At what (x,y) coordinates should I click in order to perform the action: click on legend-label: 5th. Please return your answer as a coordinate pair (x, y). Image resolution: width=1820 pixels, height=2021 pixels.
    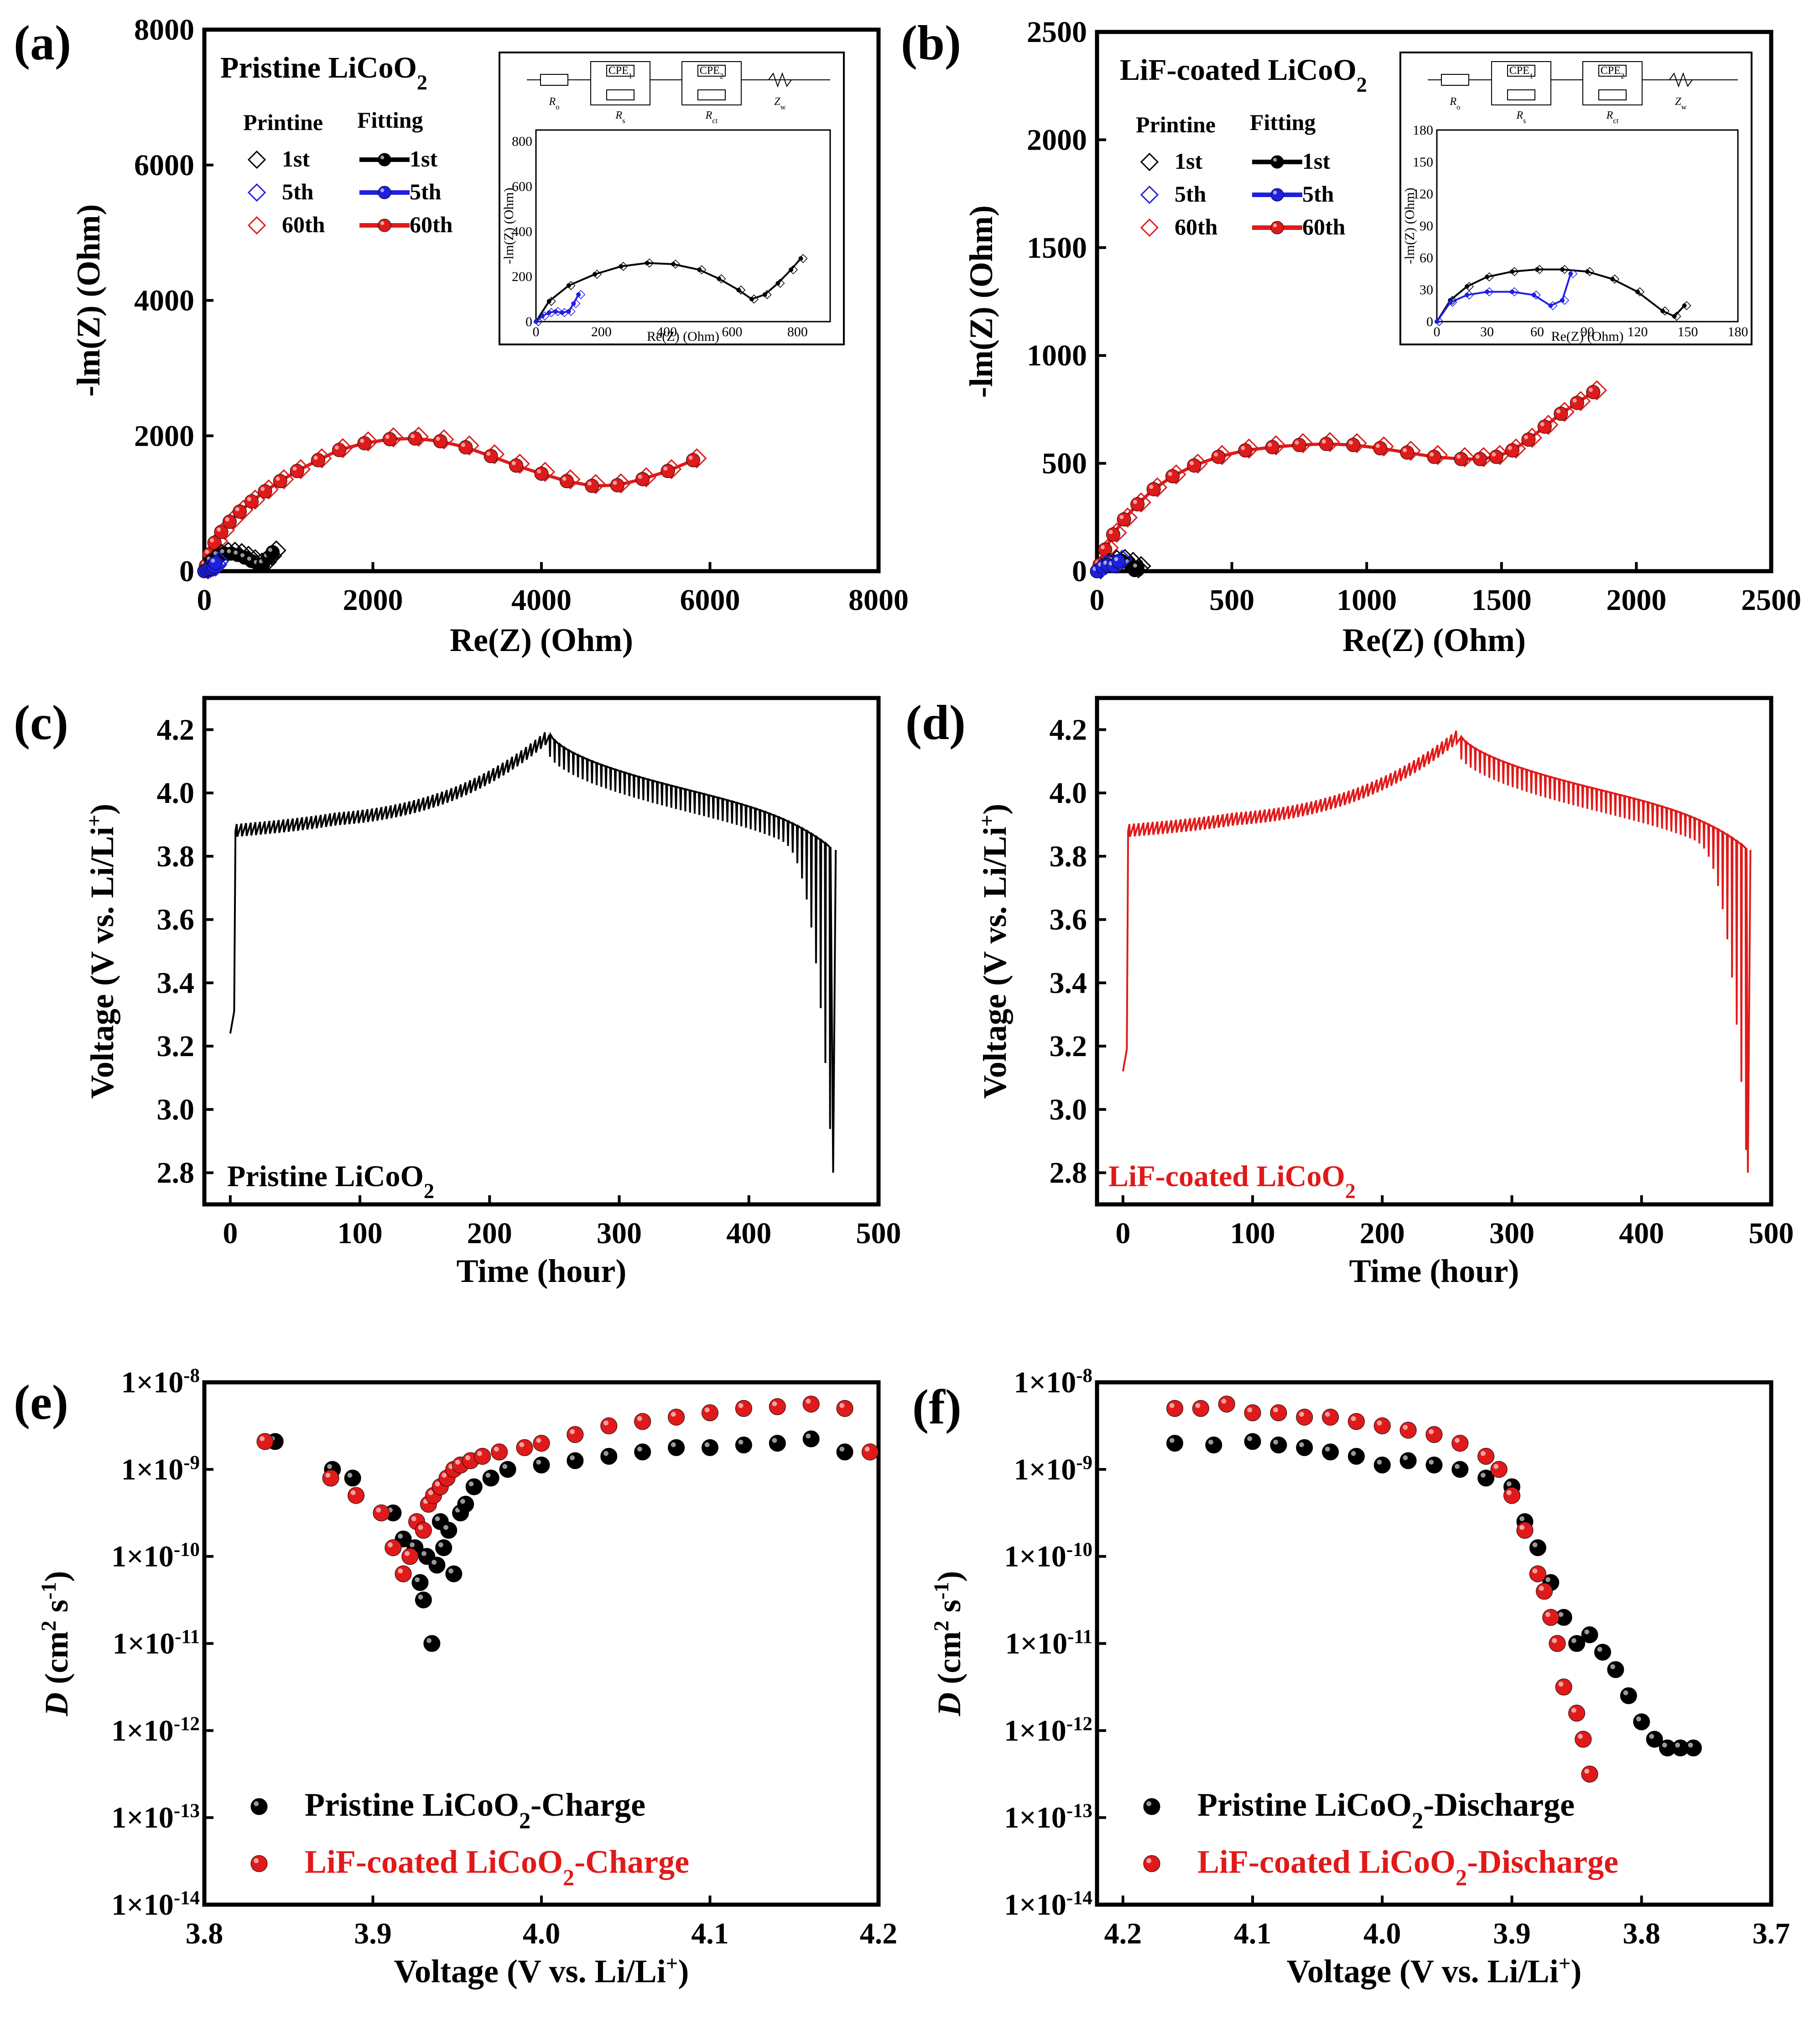
    Looking at the image, I should click on (1318, 194).